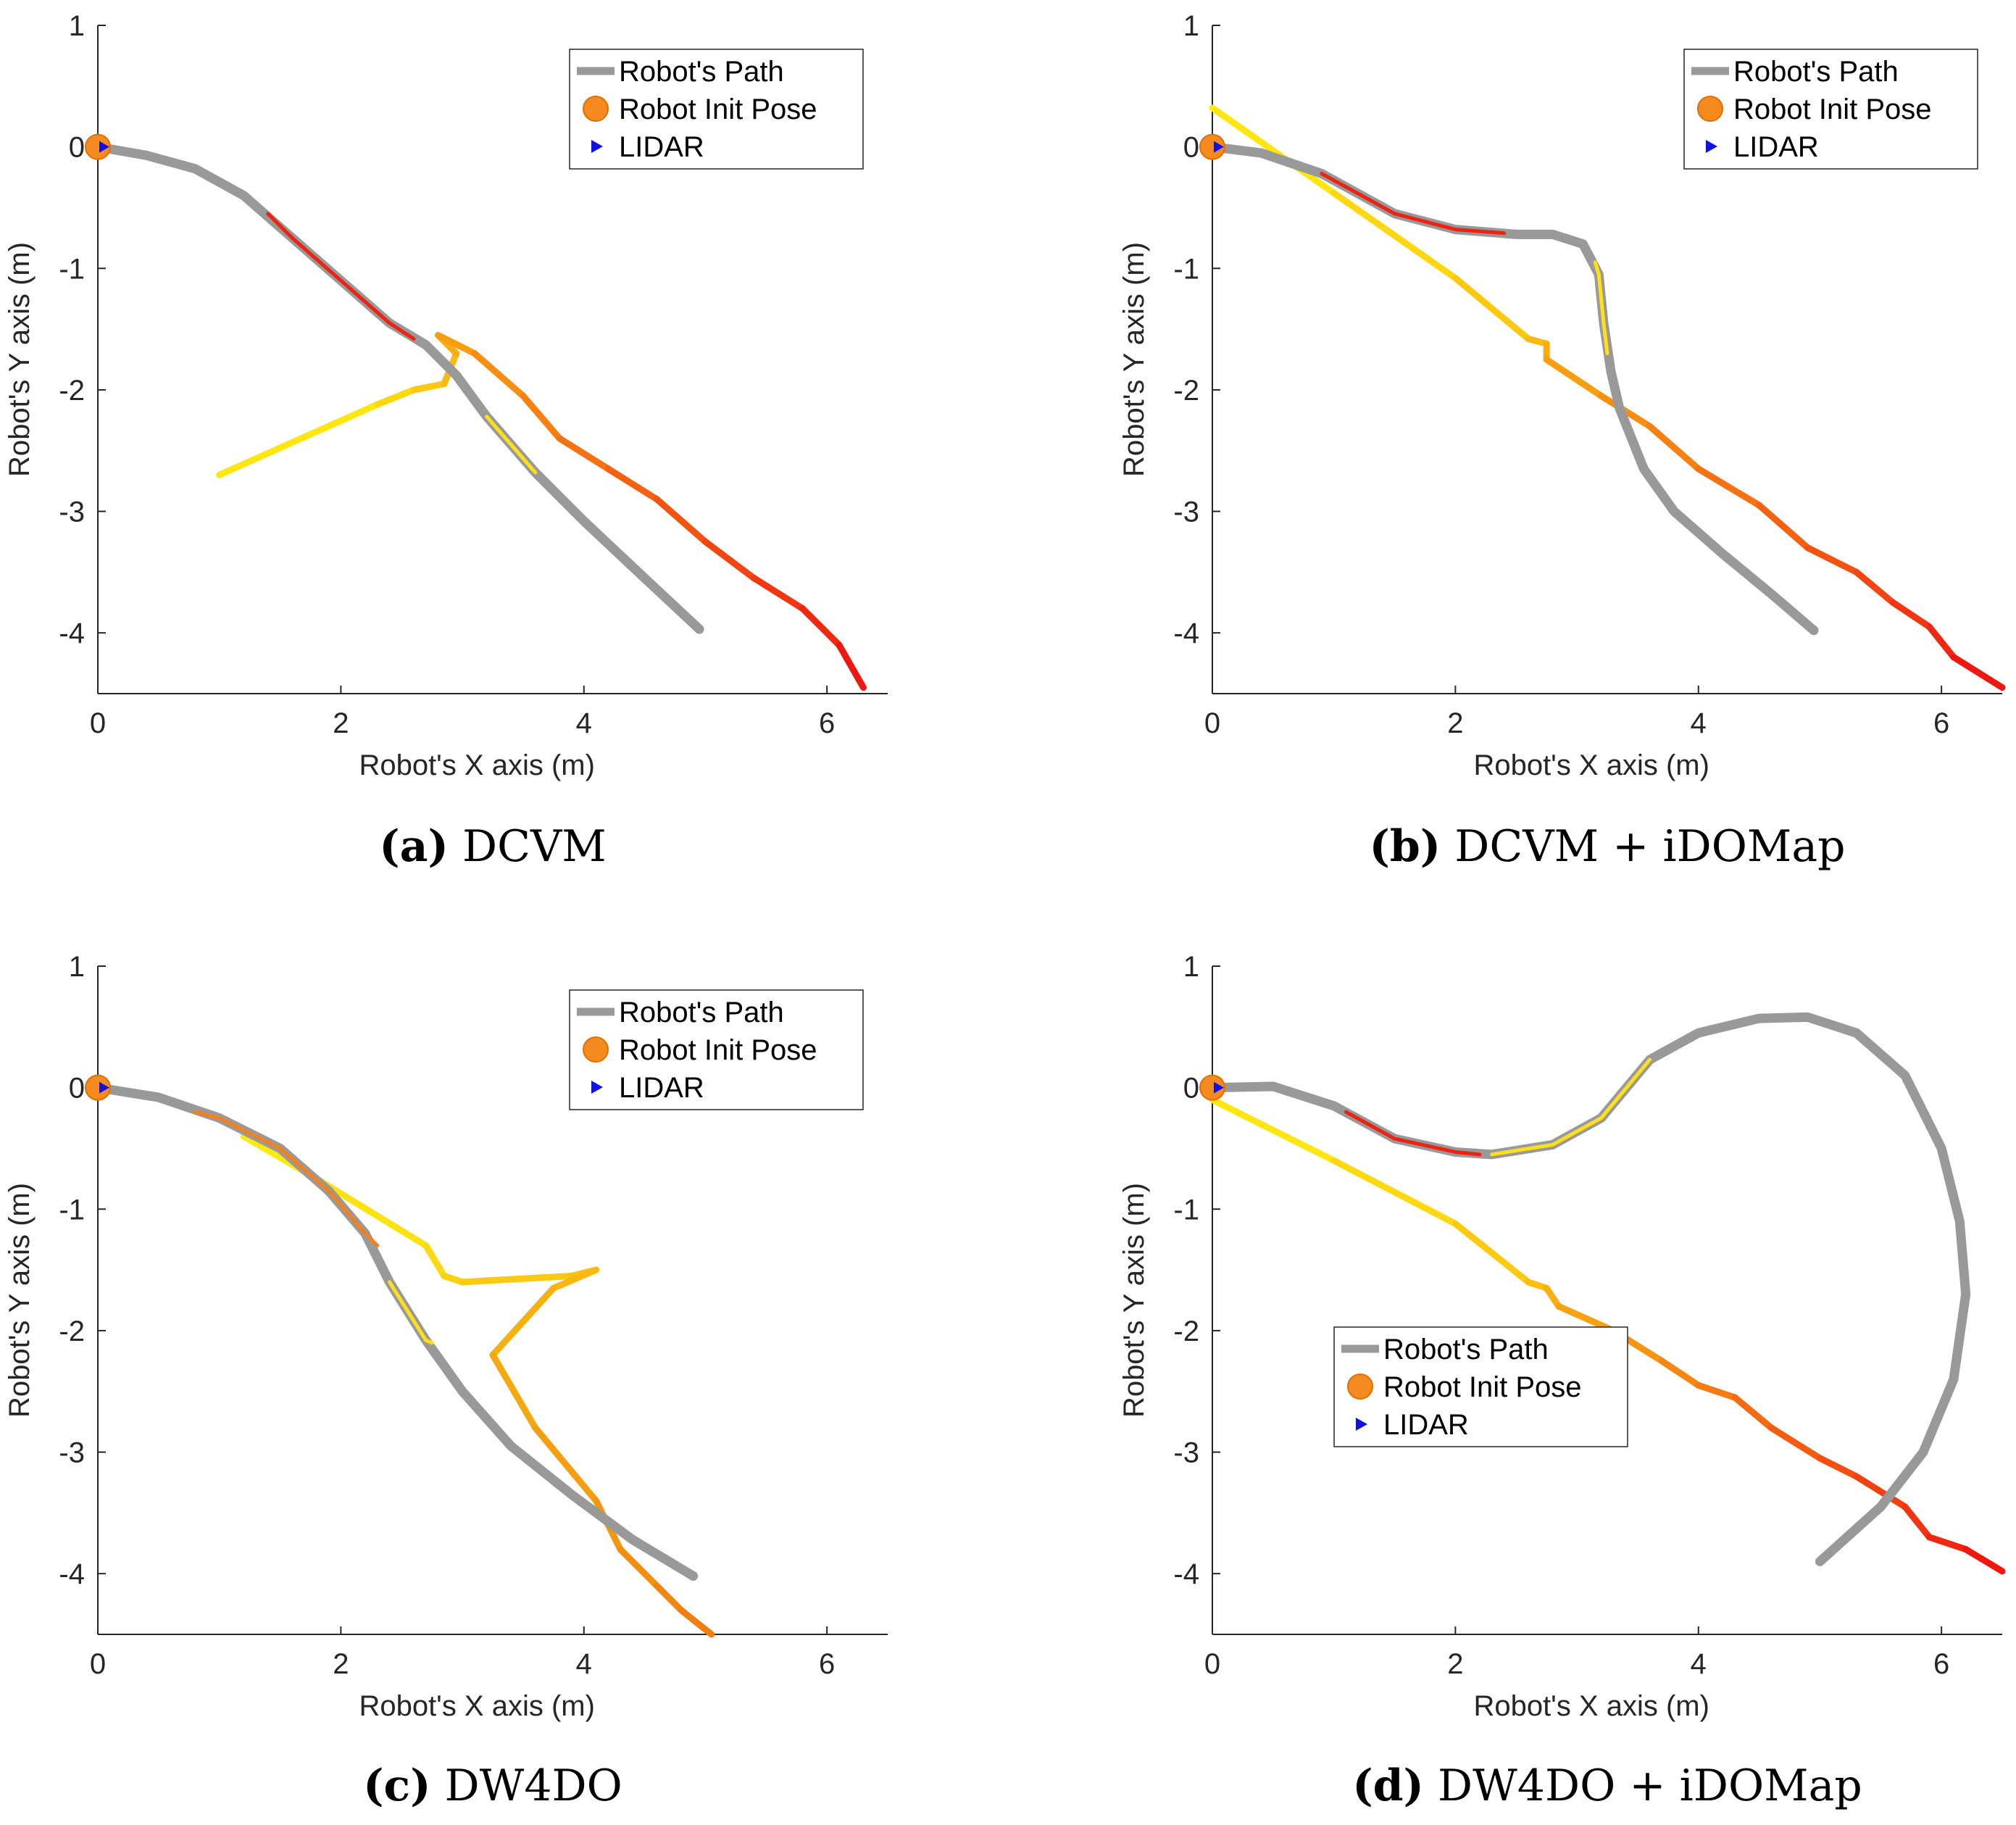 The width and height of the screenshot is (2016, 1825). Describe the element at coordinates (528, 846) in the screenshot. I see `caption-text: DCVM` at that location.